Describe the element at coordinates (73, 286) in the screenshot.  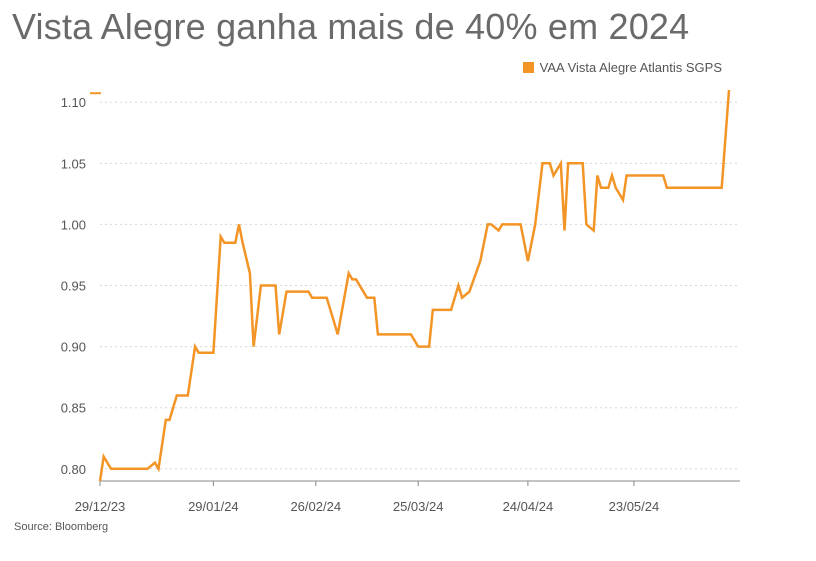
I see `y-tick-label: 0.95` at that location.